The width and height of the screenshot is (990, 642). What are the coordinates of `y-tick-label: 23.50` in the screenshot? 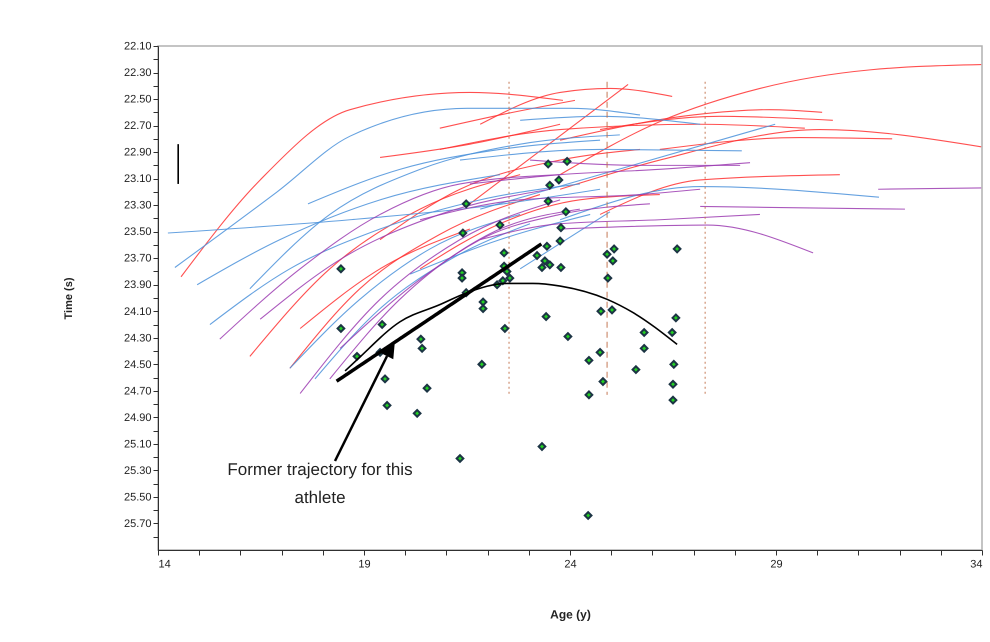 It's located at (138, 232).